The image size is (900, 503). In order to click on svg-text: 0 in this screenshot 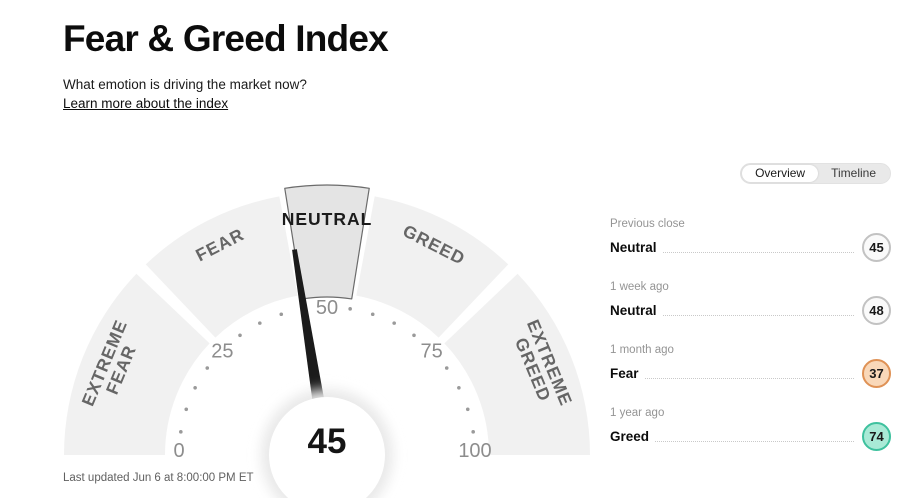, I will do `click(178, 451)`.